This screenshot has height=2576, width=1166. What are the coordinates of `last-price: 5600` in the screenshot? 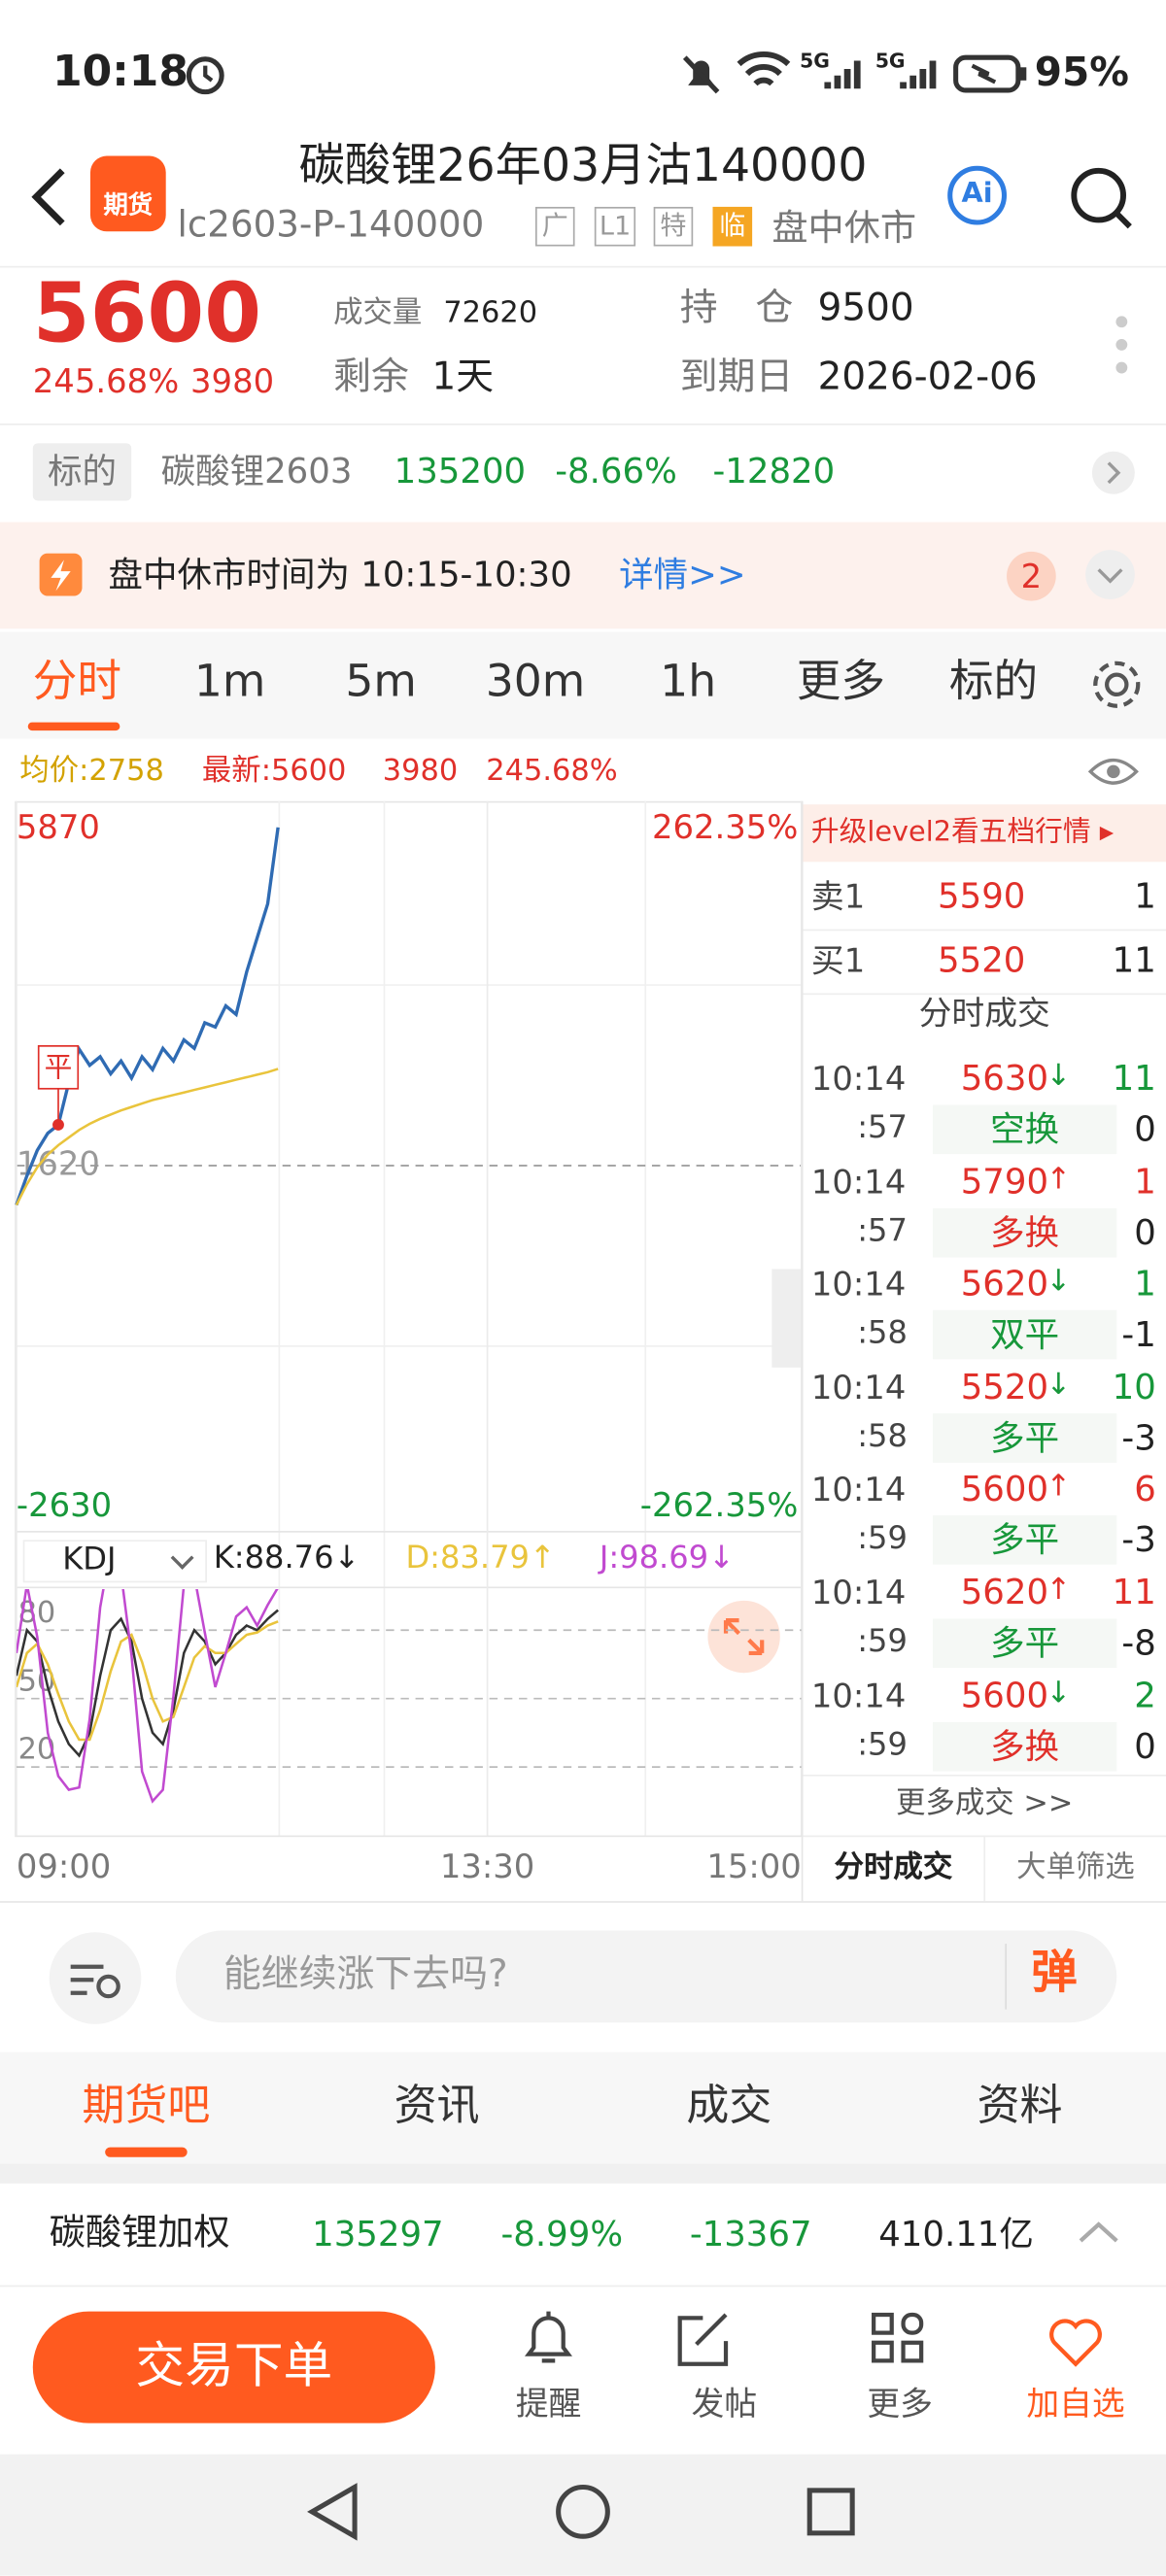 It's located at (147, 313).